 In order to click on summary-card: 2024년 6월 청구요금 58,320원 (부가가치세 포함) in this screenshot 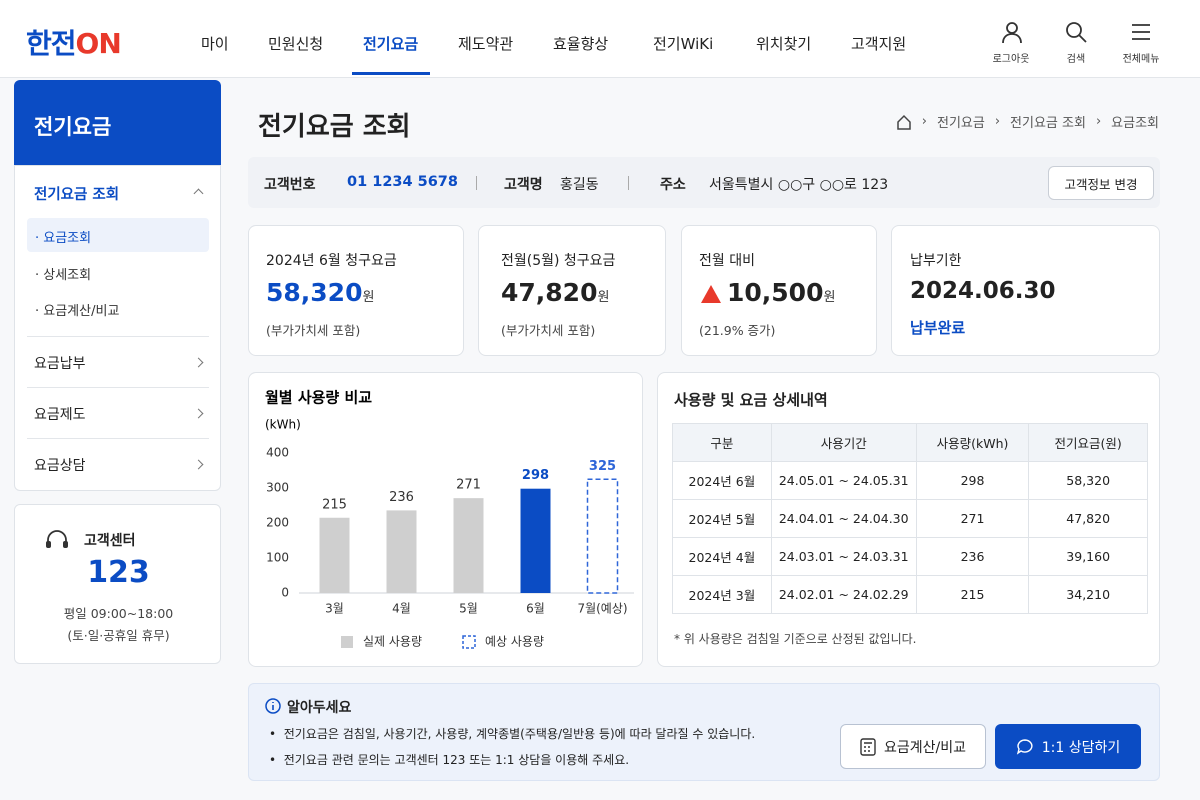, I will do `click(356, 290)`.